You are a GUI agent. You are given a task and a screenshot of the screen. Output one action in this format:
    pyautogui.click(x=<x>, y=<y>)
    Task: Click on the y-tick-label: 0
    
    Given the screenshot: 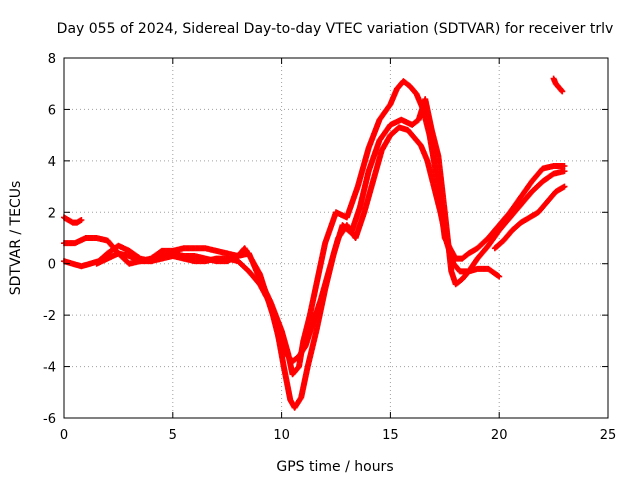 What is the action you would take?
    pyautogui.click(x=52, y=265)
    